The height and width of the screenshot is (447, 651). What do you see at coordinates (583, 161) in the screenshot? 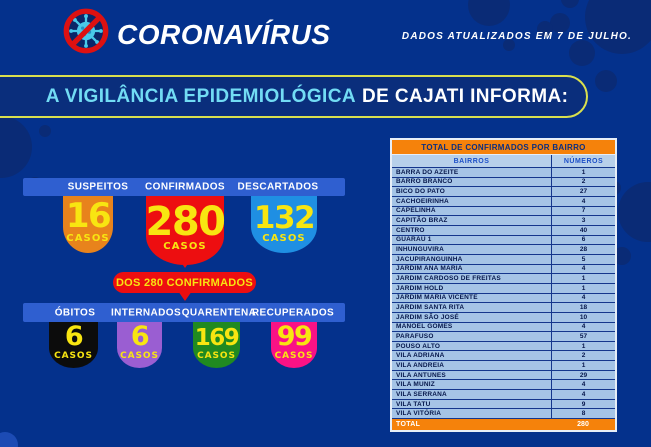
I see `column-header-numeros: NÚMEROS` at bounding box center [583, 161].